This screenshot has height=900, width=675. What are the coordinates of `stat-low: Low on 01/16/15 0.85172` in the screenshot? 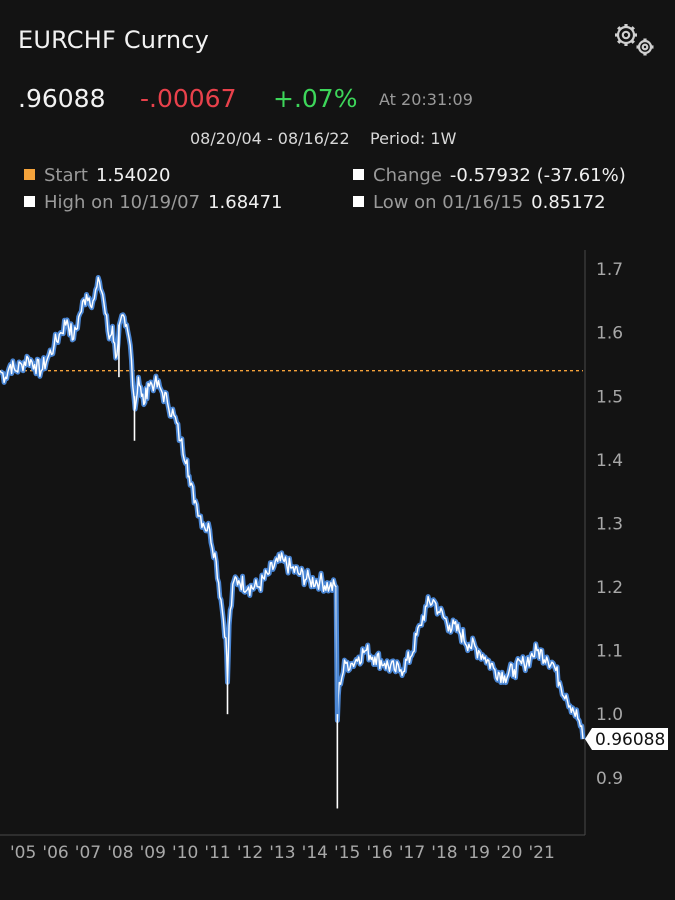 It's located at (479, 202).